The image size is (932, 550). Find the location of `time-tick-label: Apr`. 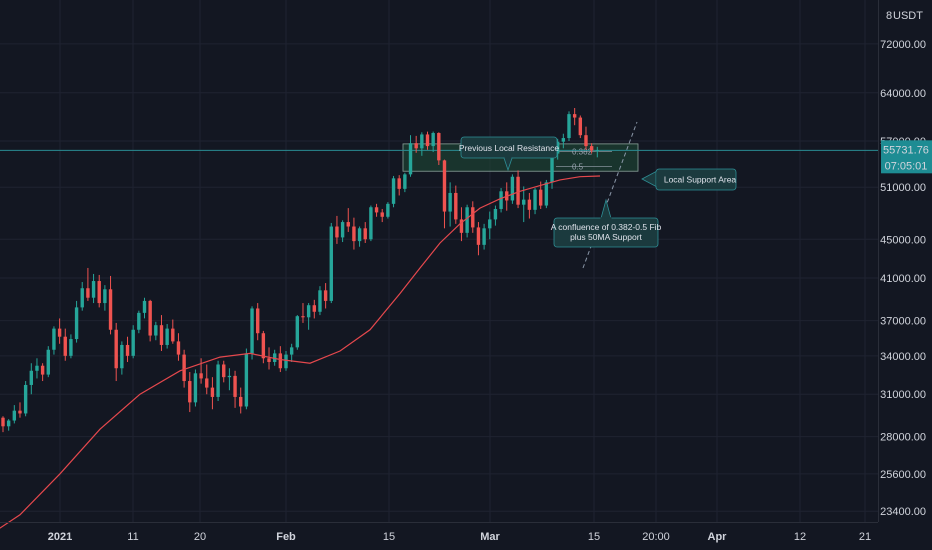

time-tick-label: Apr is located at coordinates (718, 537).